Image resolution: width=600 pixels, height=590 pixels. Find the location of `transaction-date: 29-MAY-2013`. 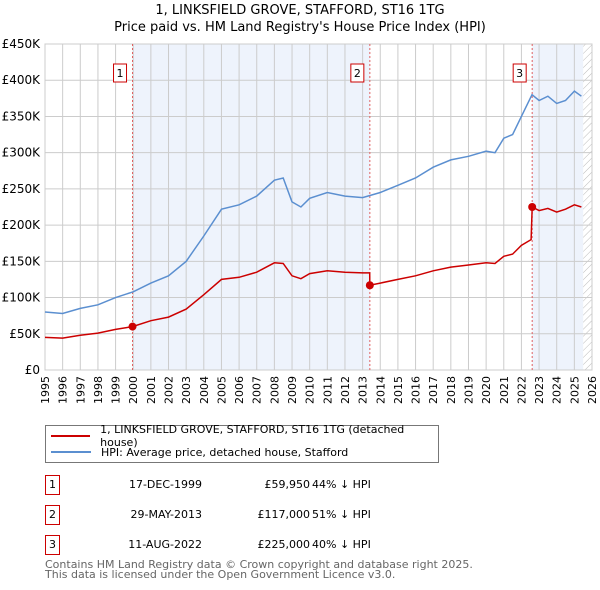

transaction-date: 29-MAY-2013 is located at coordinates (166, 514).